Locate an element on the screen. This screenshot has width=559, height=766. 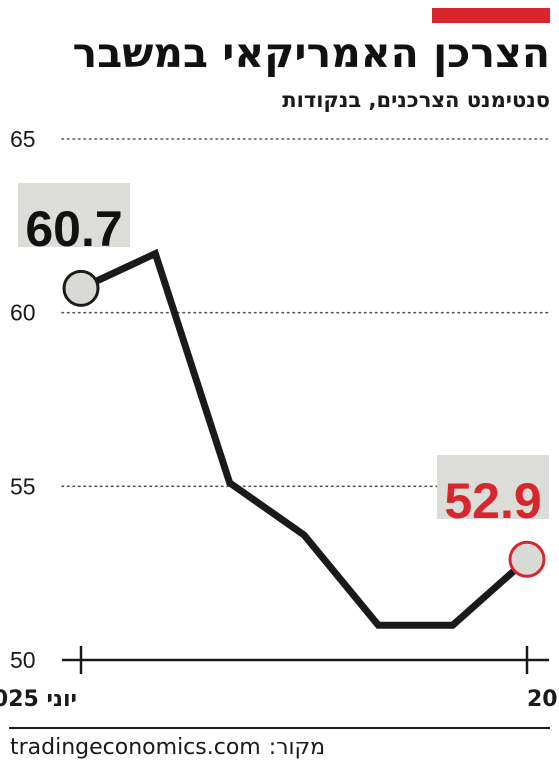
y-tick-label: 50 is located at coordinates (23, 660).